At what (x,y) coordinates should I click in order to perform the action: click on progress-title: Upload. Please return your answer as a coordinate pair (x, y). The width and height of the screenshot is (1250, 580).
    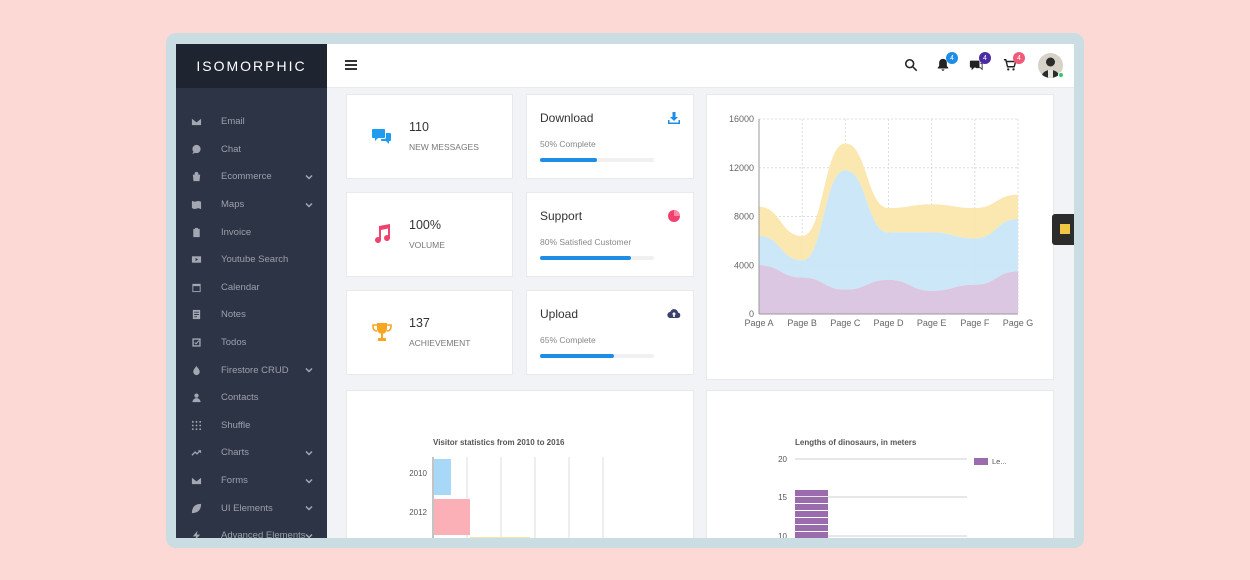
    Looking at the image, I should click on (559, 314).